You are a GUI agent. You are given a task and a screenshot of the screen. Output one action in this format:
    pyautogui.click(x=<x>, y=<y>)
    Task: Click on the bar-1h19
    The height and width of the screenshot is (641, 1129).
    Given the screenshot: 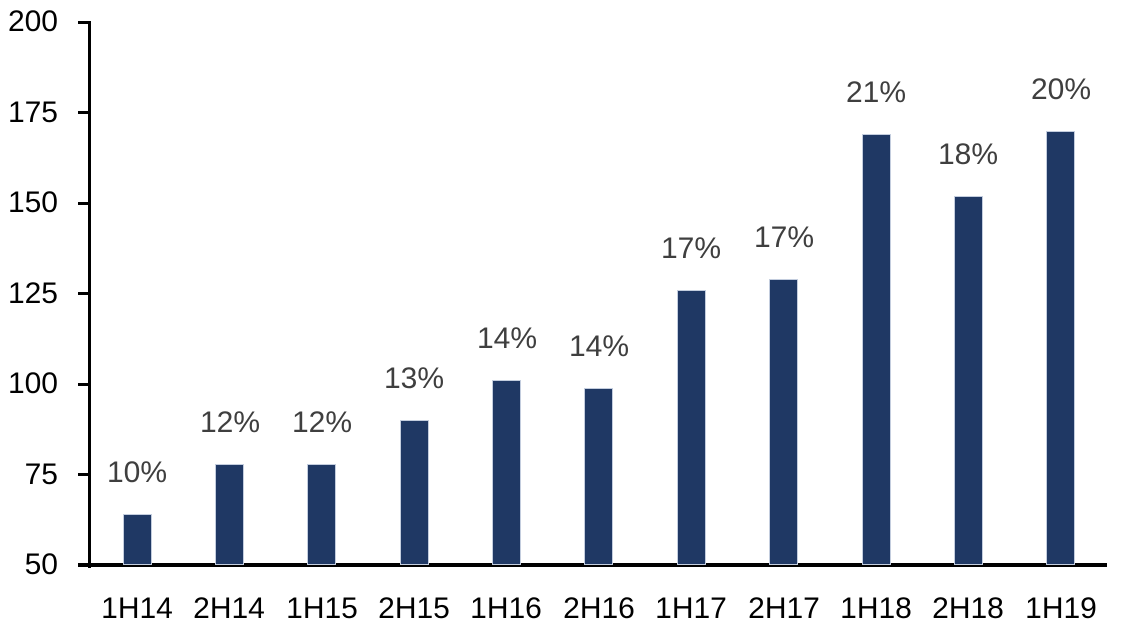 What is the action you would take?
    pyautogui.click(x=1060, y=347)
    